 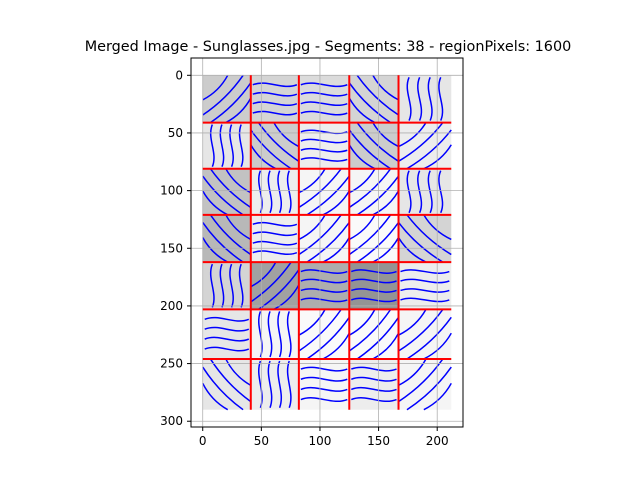 What do you see at coordinates (203, 441) in the screenshot?
I see `x-tick-label: 0` at bounding box center [203, 441].